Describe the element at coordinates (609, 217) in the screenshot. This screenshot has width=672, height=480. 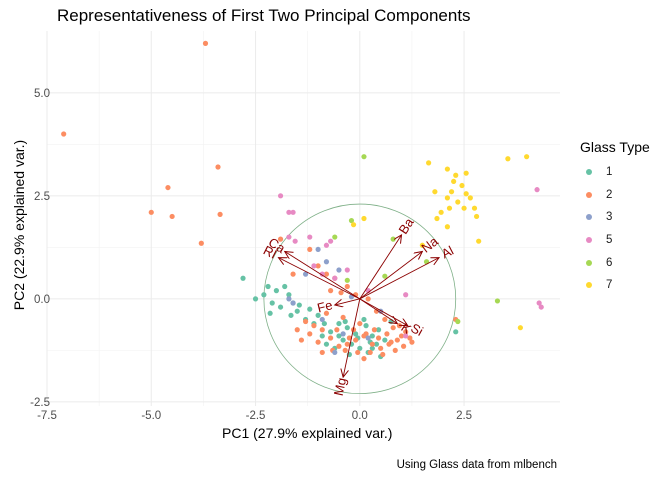
I see `legend-label: 3` at that location.